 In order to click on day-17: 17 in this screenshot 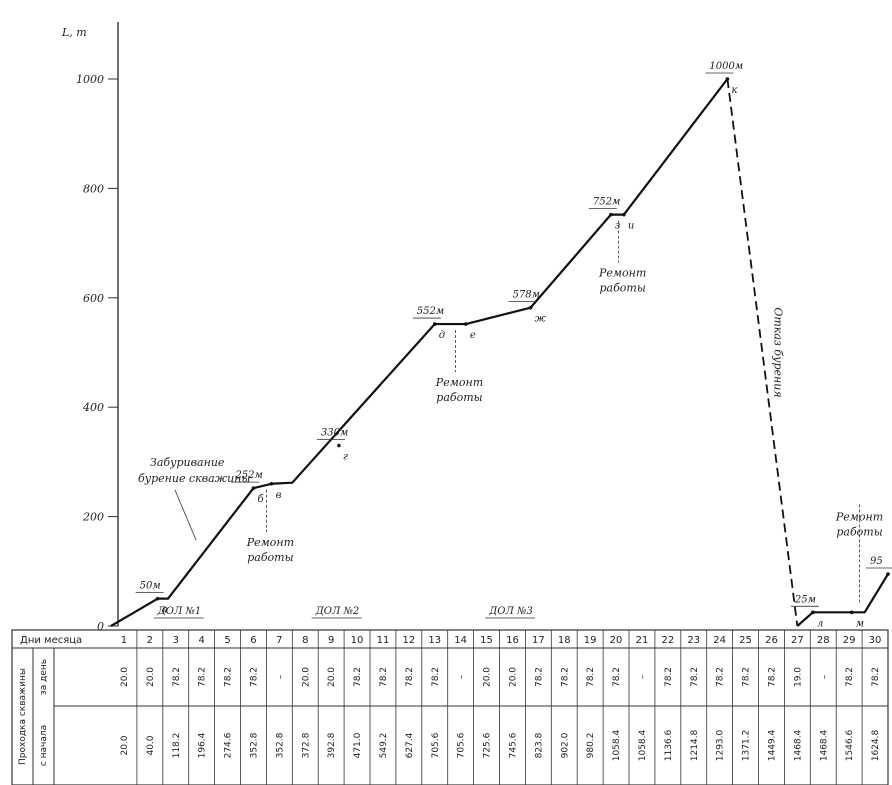, I will do `click(538, 640)`.